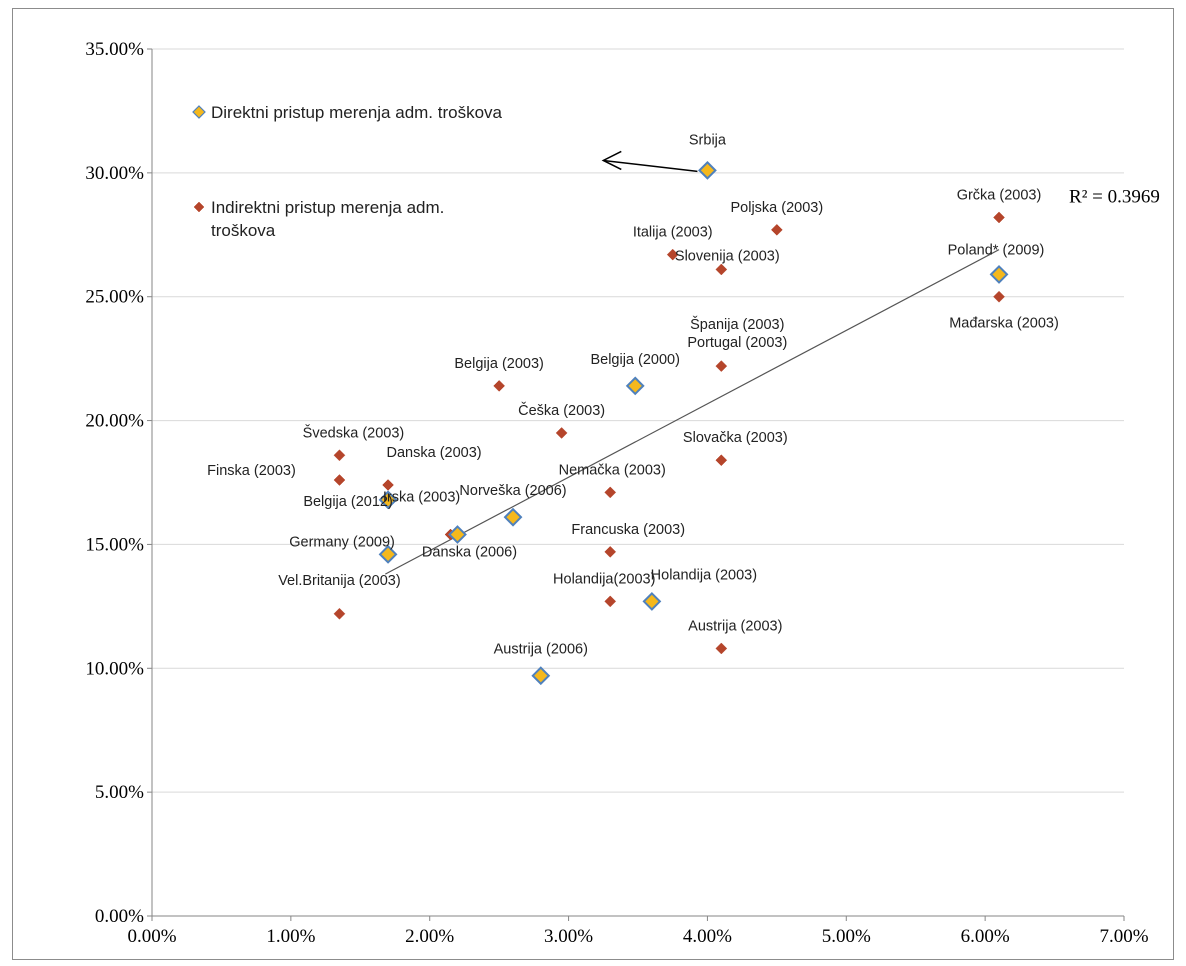 The width and height of the screenshot is (1186, 966). Describe the element at coordinates (199, 112) in the screenshot. I see `legend-direct-marker` at that location.